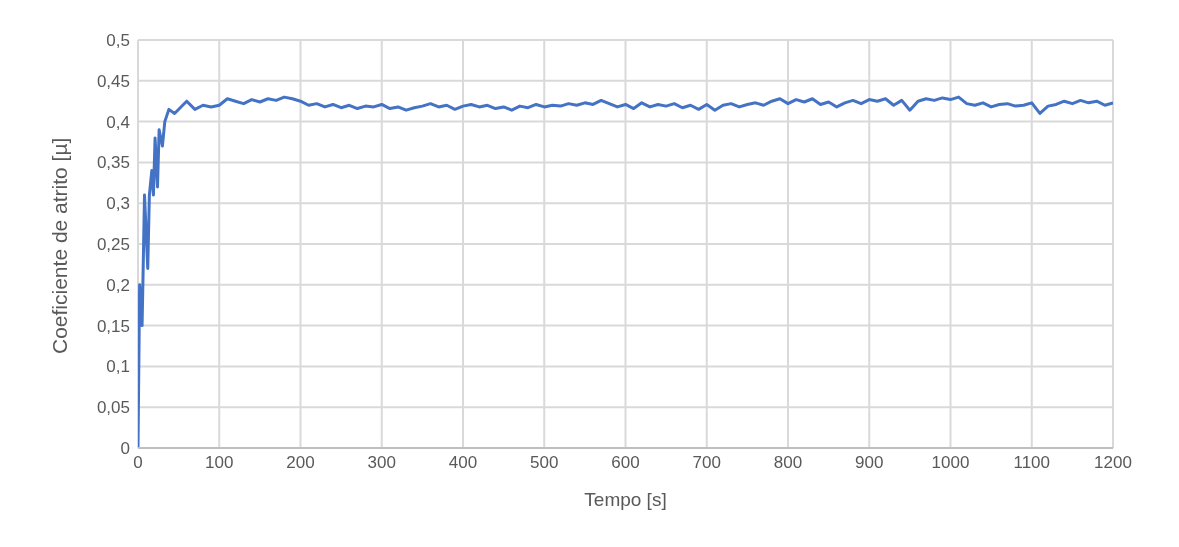 The image size is (1179, 547). Describe the element at coordinates (706, 463) in the screenshot. I see `x-tick-label: 700` at that location.